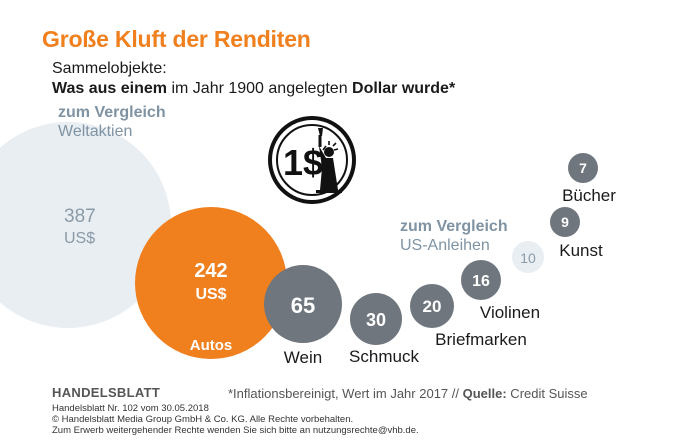  What do you see at coordinates (303, 357) in the screenshot?
I see `label-wein: Wein` at bounding box center [303, 357].